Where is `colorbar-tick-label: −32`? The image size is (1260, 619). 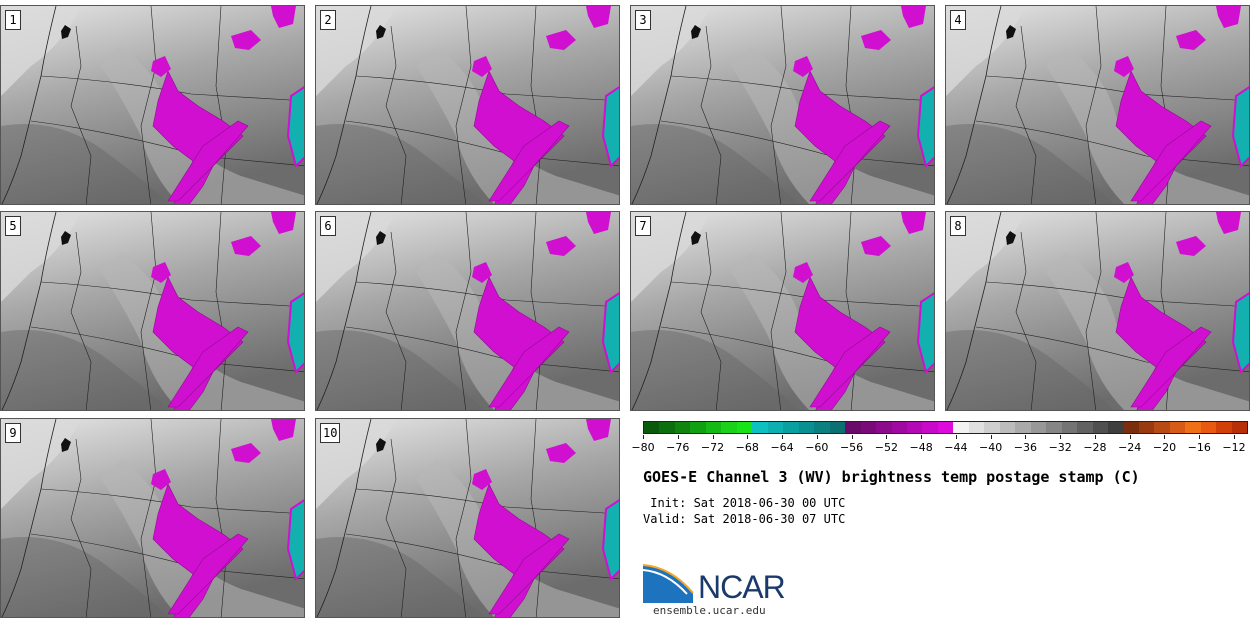
colorbar-tick-label: −32 is located at coordinates (1060, 447).